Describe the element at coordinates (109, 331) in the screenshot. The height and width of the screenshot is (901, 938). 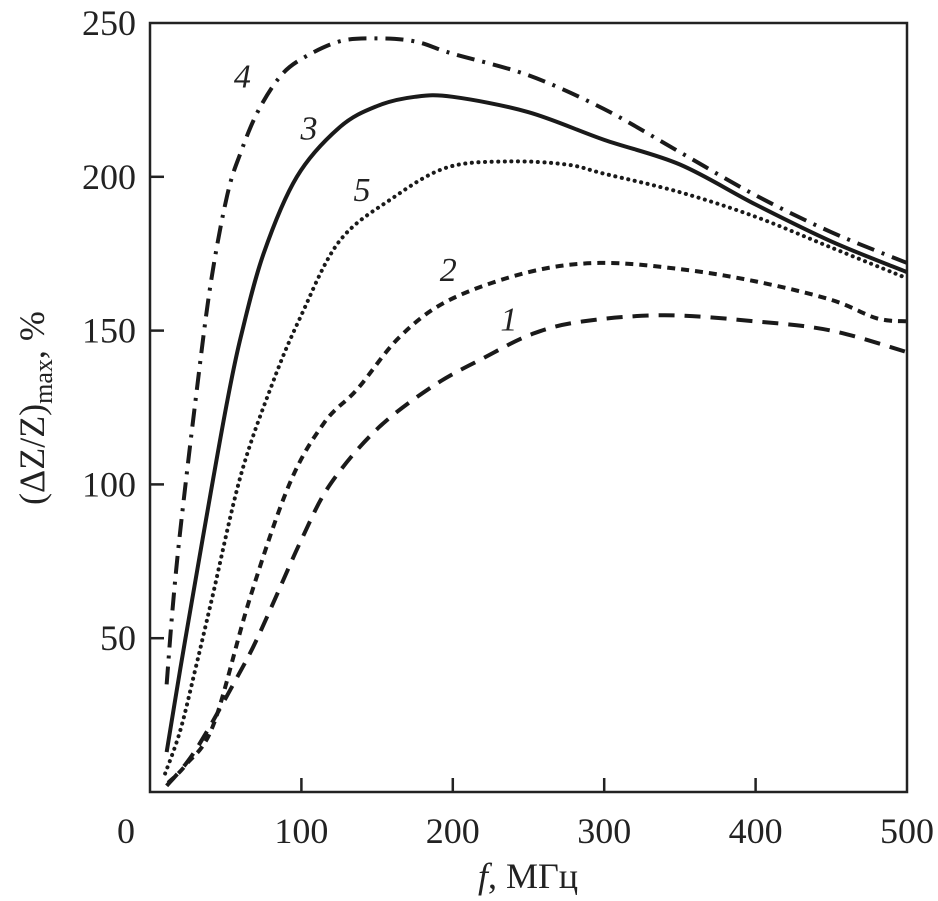
I see `y-tick-label: 150` at that location.